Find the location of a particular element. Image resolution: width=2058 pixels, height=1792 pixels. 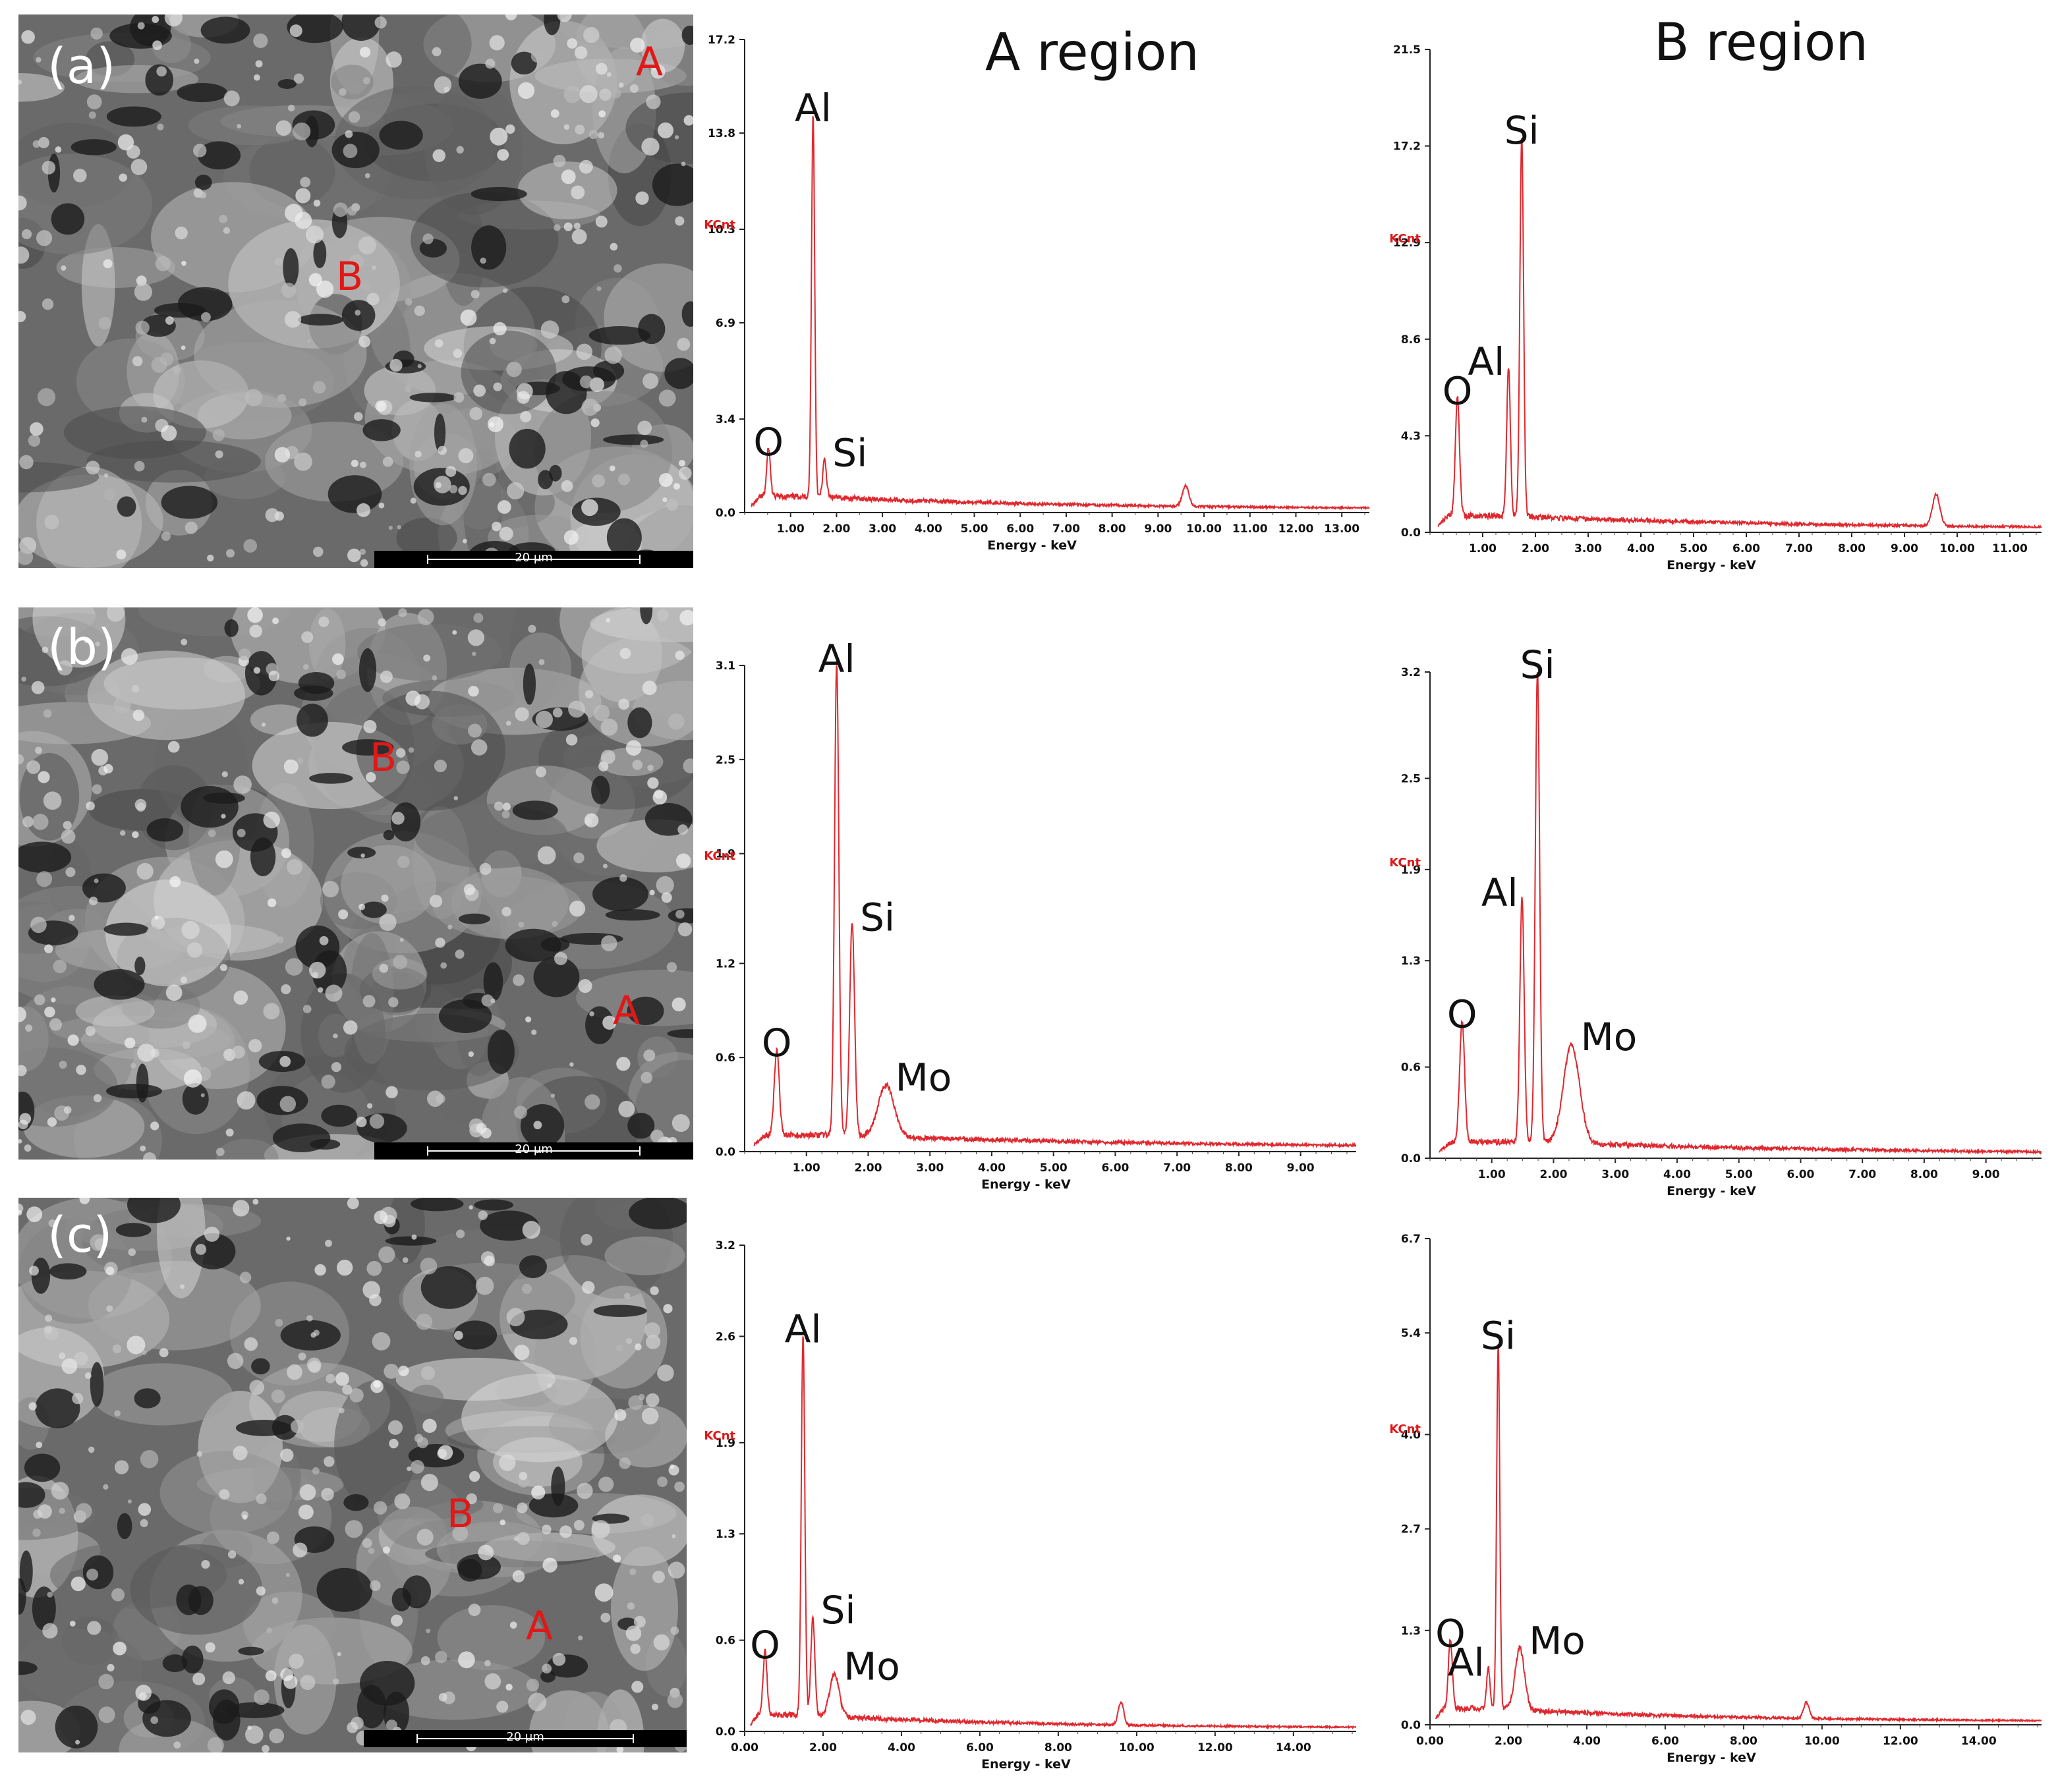

y-tick-label: 3.4 is located at coordinates (725, 419).